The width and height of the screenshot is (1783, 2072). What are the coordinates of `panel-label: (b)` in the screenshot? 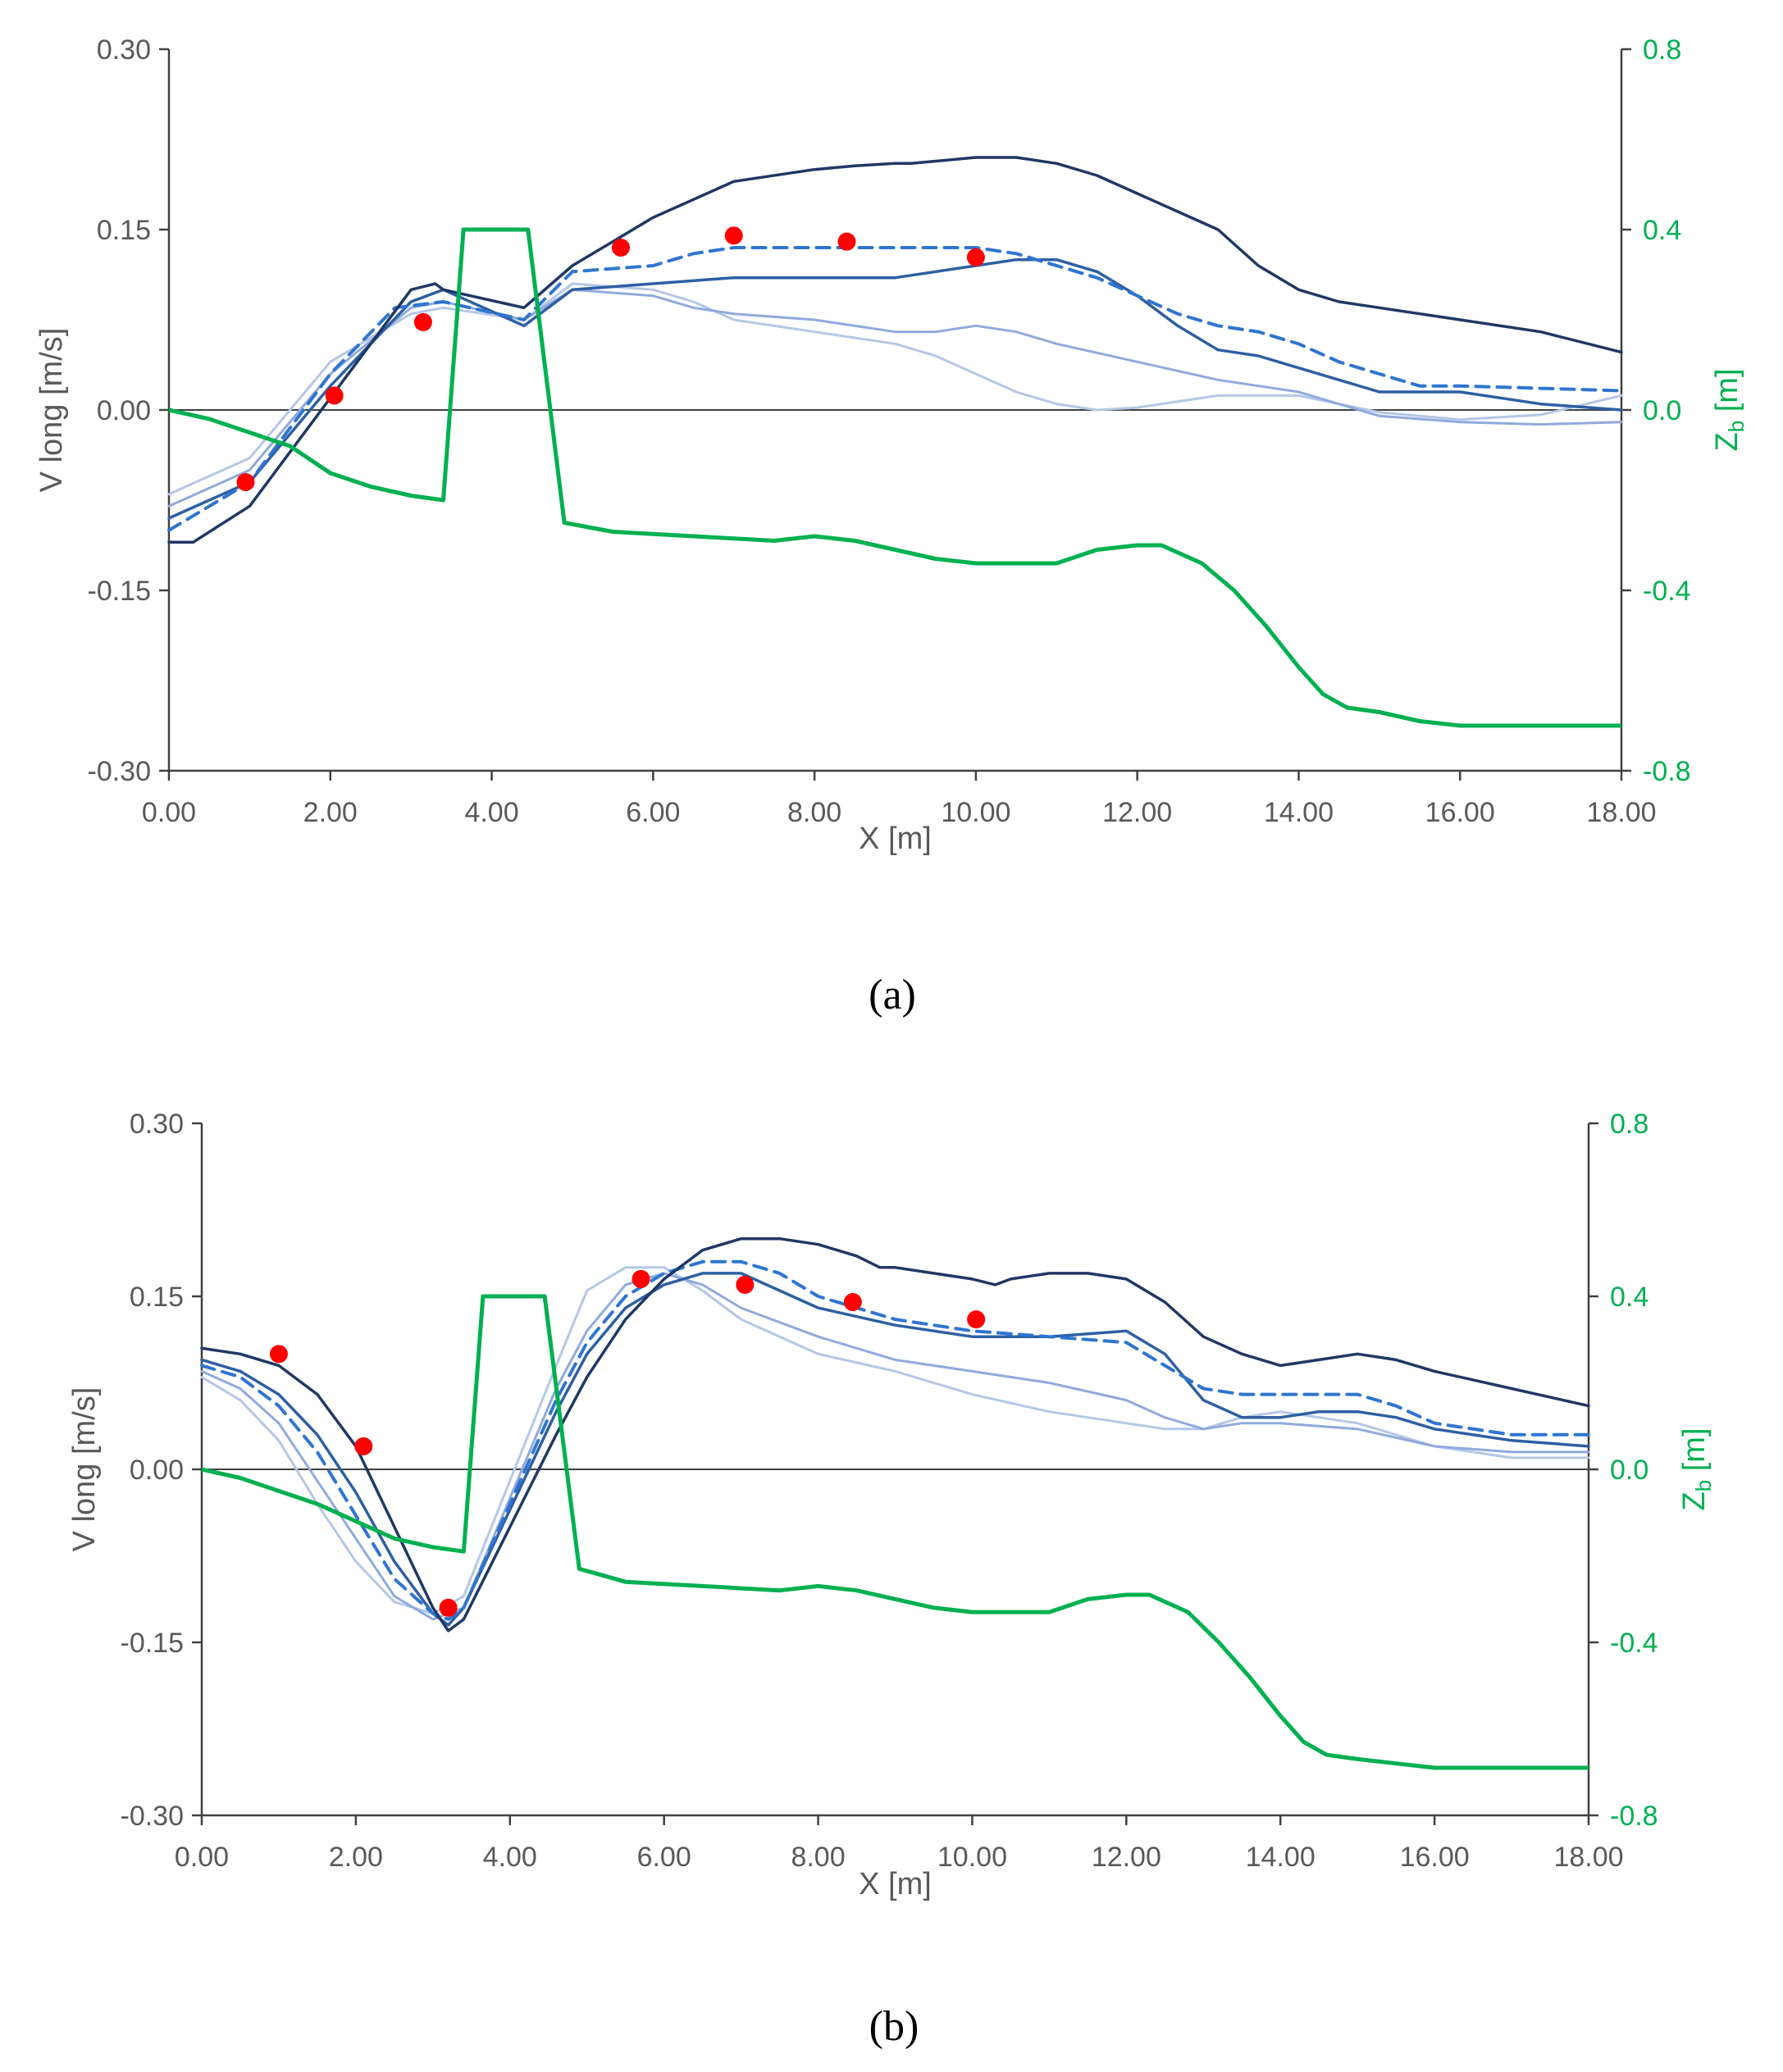 It's located at (894, 2026).